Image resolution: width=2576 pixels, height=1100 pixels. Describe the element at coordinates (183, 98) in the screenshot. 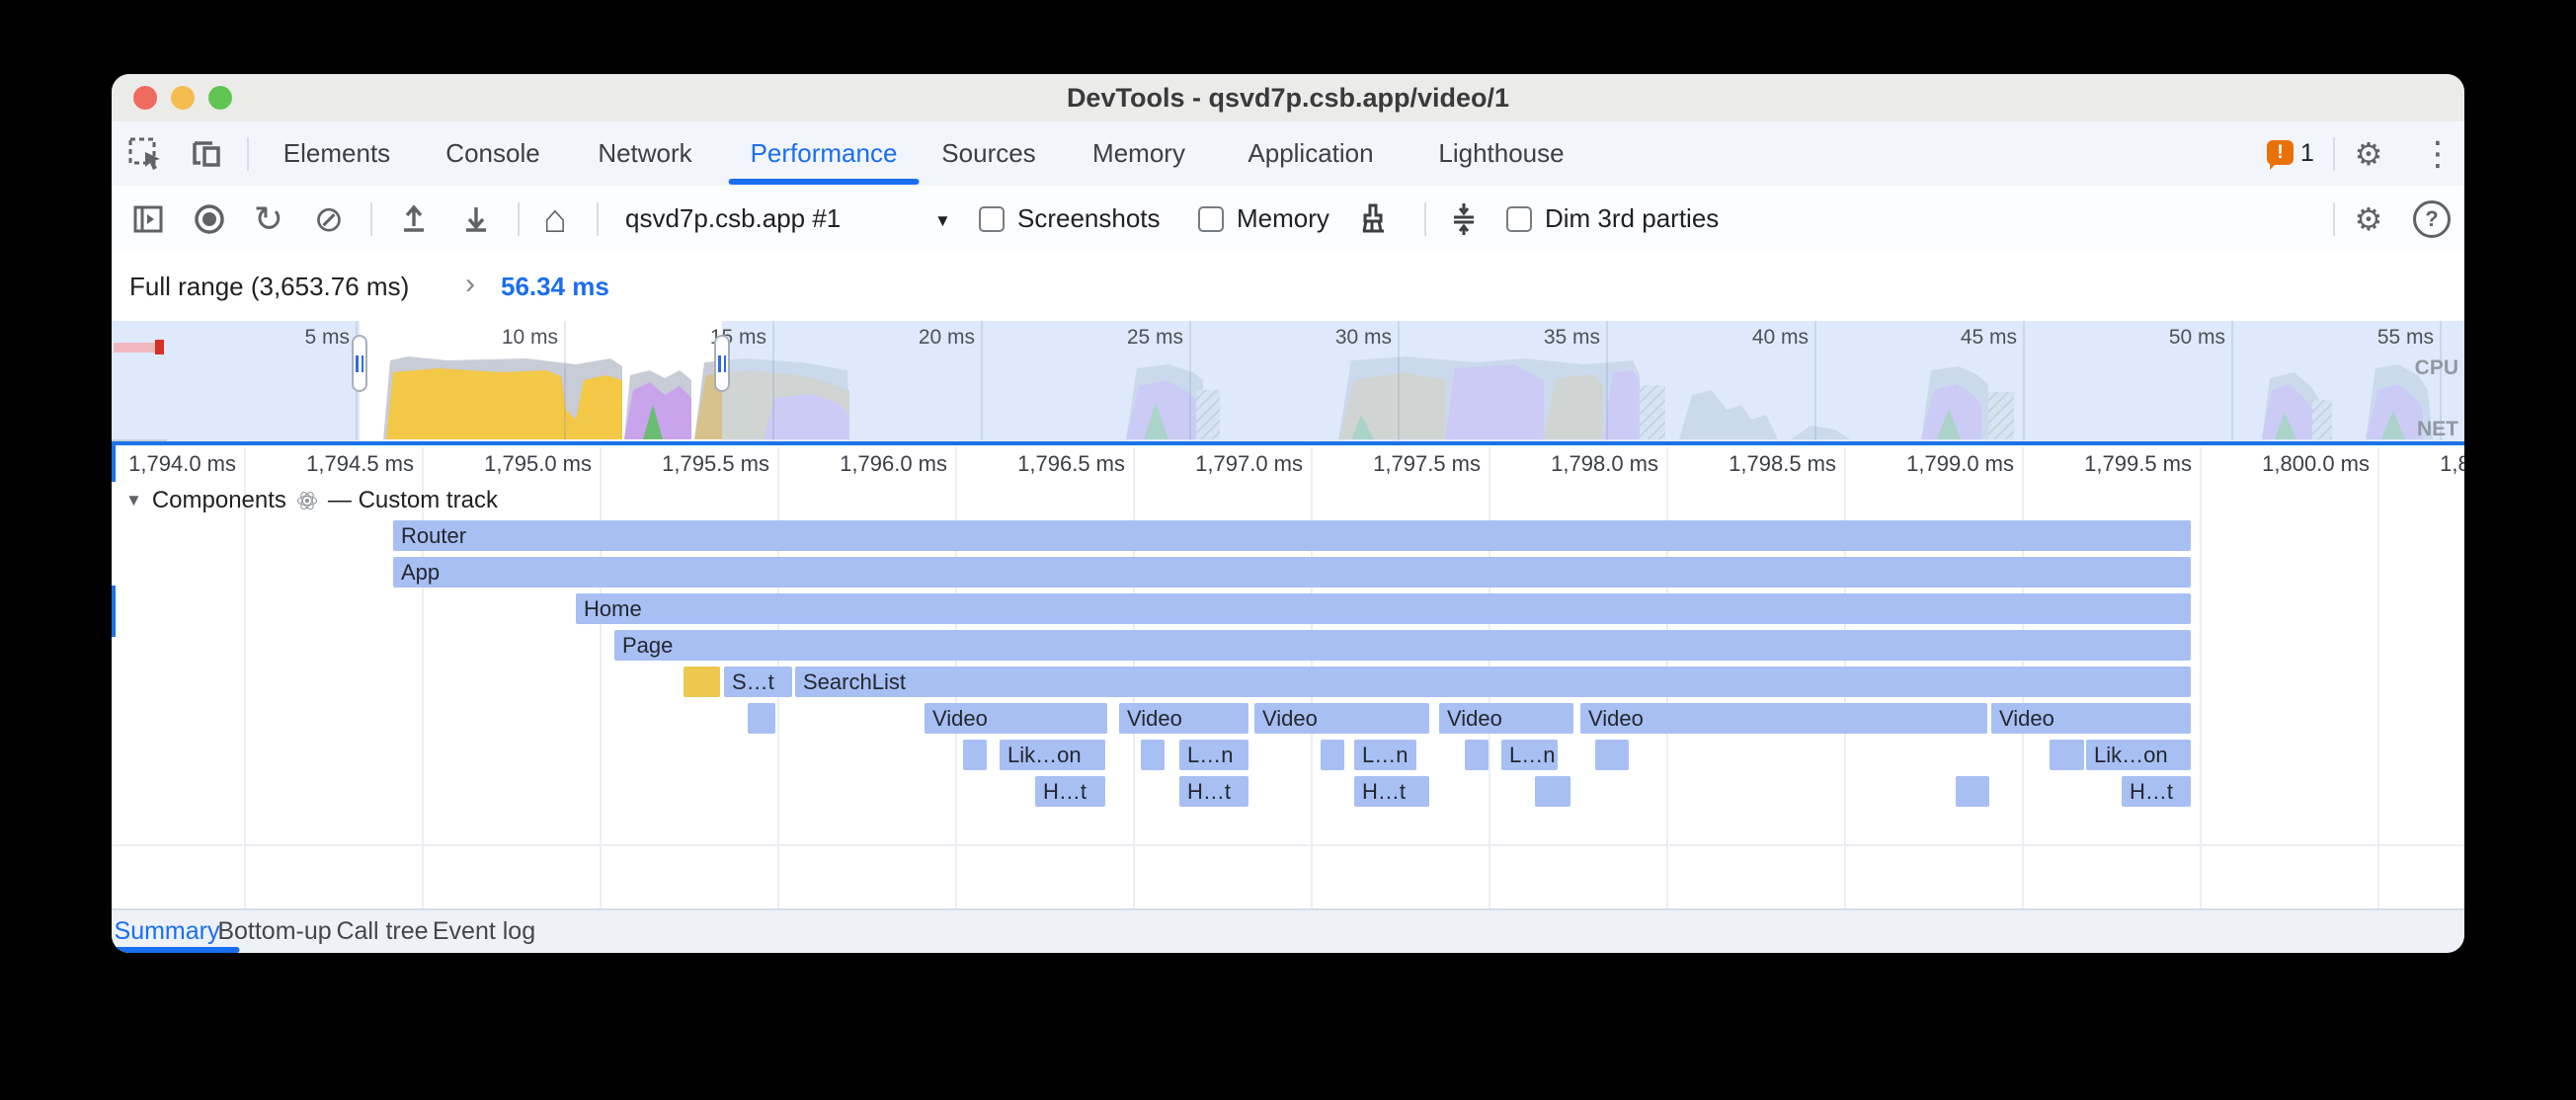

I see `minimize-window-button` at that location.